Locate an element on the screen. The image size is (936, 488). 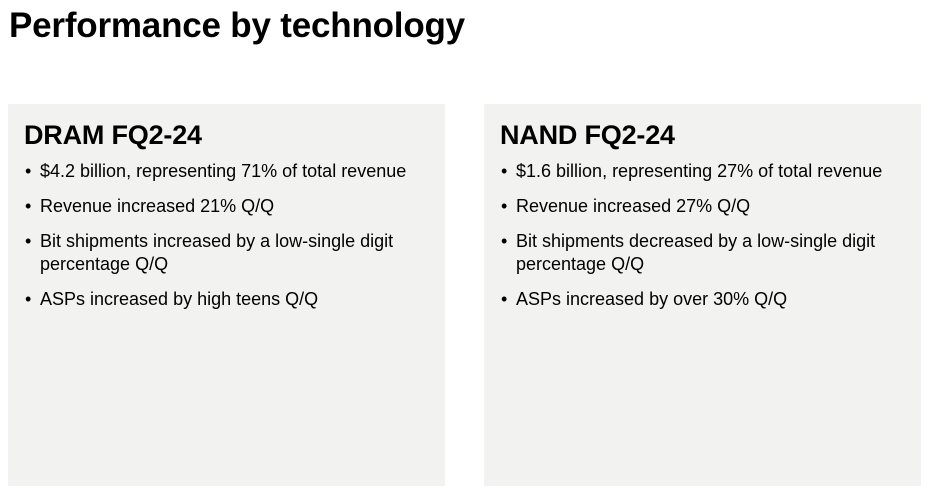
nand-bullet-revenue-growth: • Revenue increased 27% Q/Q is located at coordinates (702, 206).